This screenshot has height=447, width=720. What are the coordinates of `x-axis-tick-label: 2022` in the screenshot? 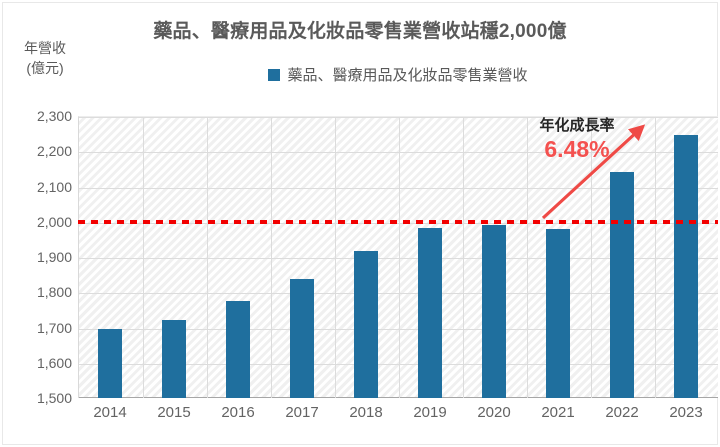 It's located at (622, 412).